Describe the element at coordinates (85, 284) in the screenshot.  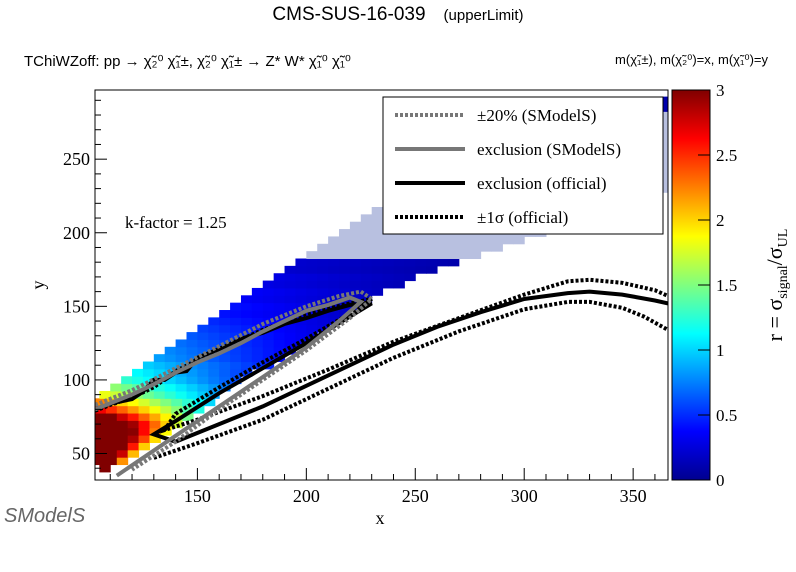
I see `y-axis: 50 100 150 200 250` at that location.